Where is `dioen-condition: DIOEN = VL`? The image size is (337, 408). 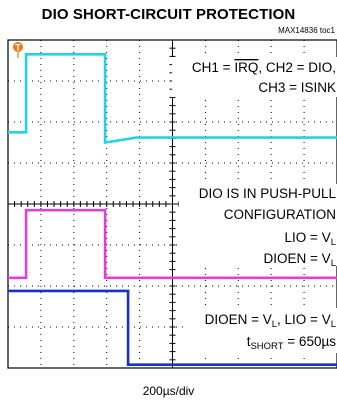 dioen-condition: DIOEN = VL is located at coordinates (300, 260).